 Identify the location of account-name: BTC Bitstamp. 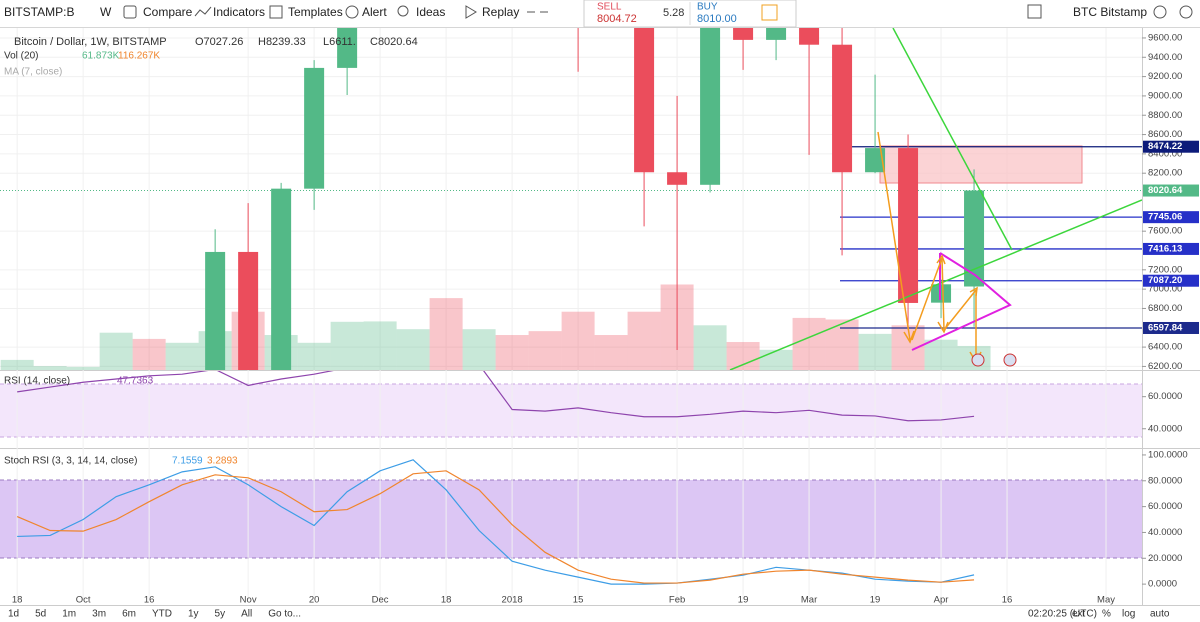
(1110, 12).